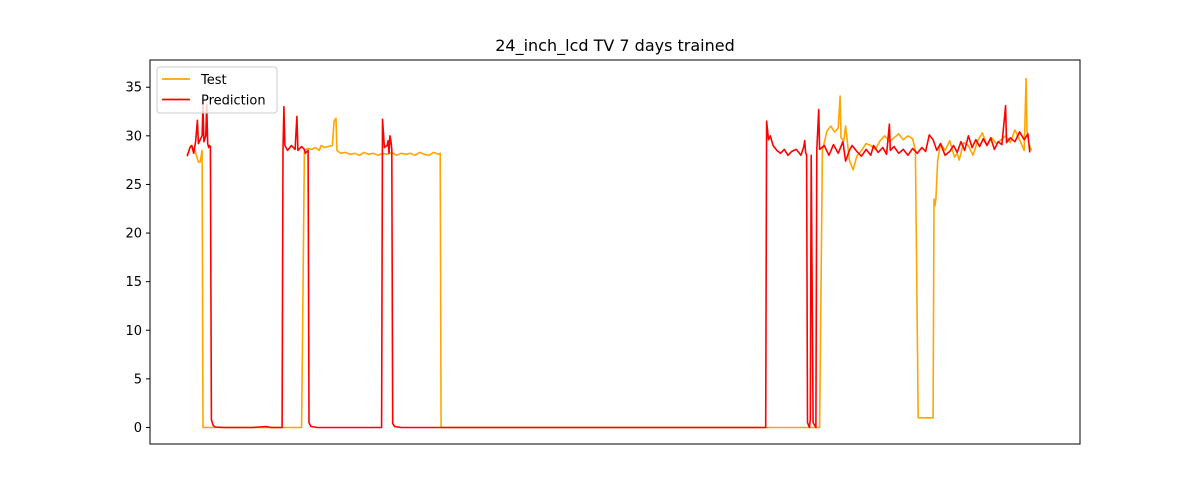  What do you see at coordinates (615, 46) in the screenshot?
I see `chart-title: 24_inch_lcd TV 7 days trained` at bounding box center [615, 46].